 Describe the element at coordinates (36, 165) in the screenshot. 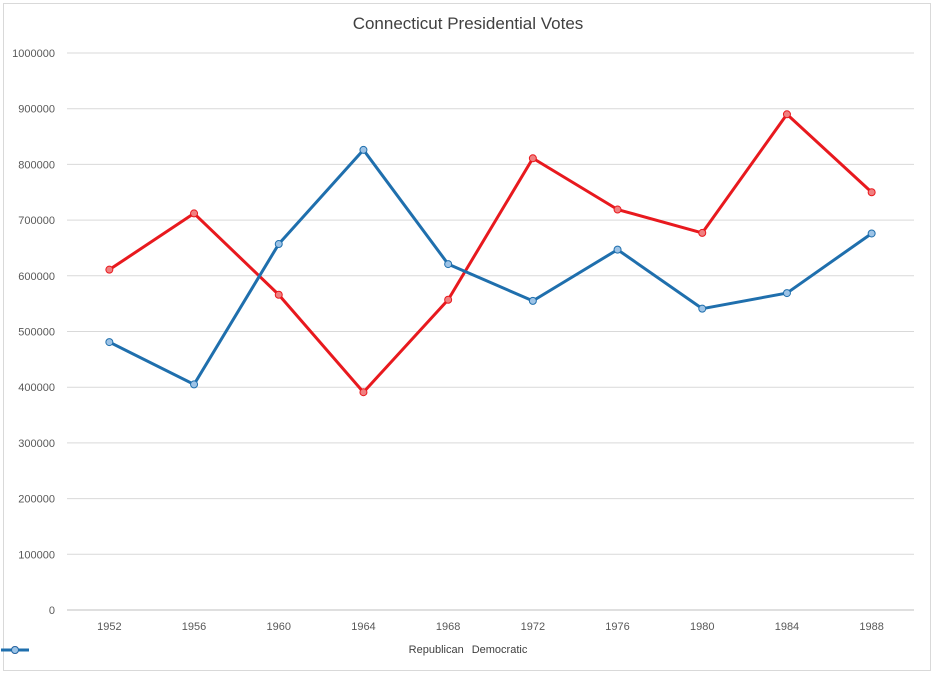

I see `y-tick-label: 800000` at that location.